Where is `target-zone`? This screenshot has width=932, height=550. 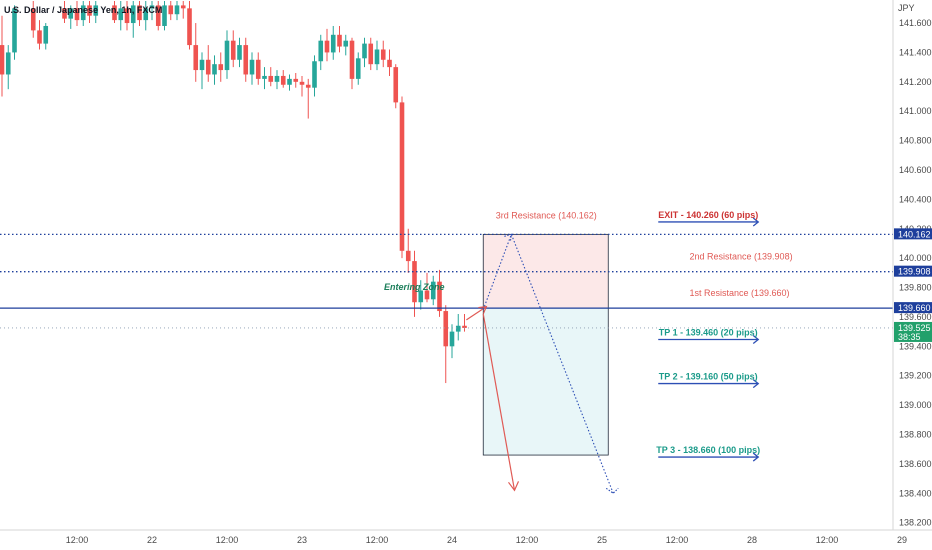
target-zone is located at coordinates (545, 381).